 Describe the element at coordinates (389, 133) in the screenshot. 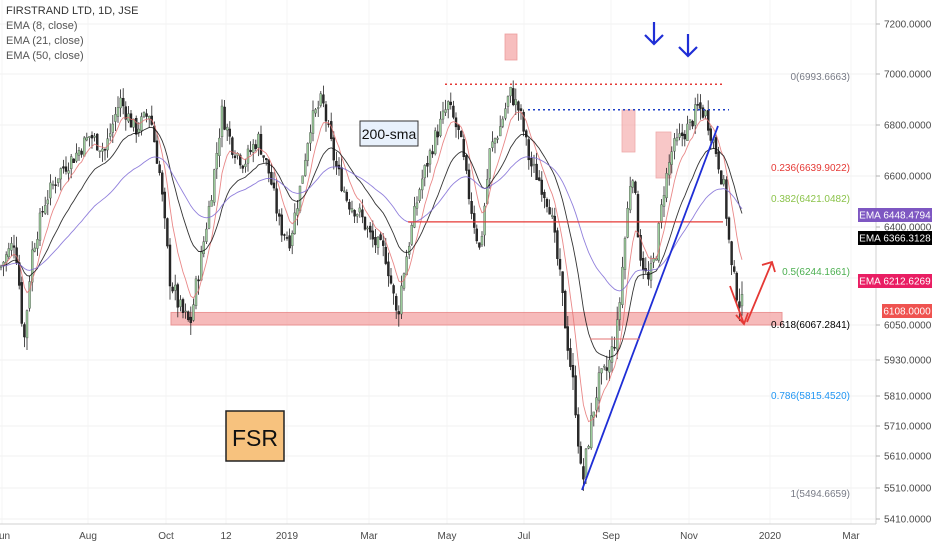

I see `sma-annotation: 200-sma` at that location.